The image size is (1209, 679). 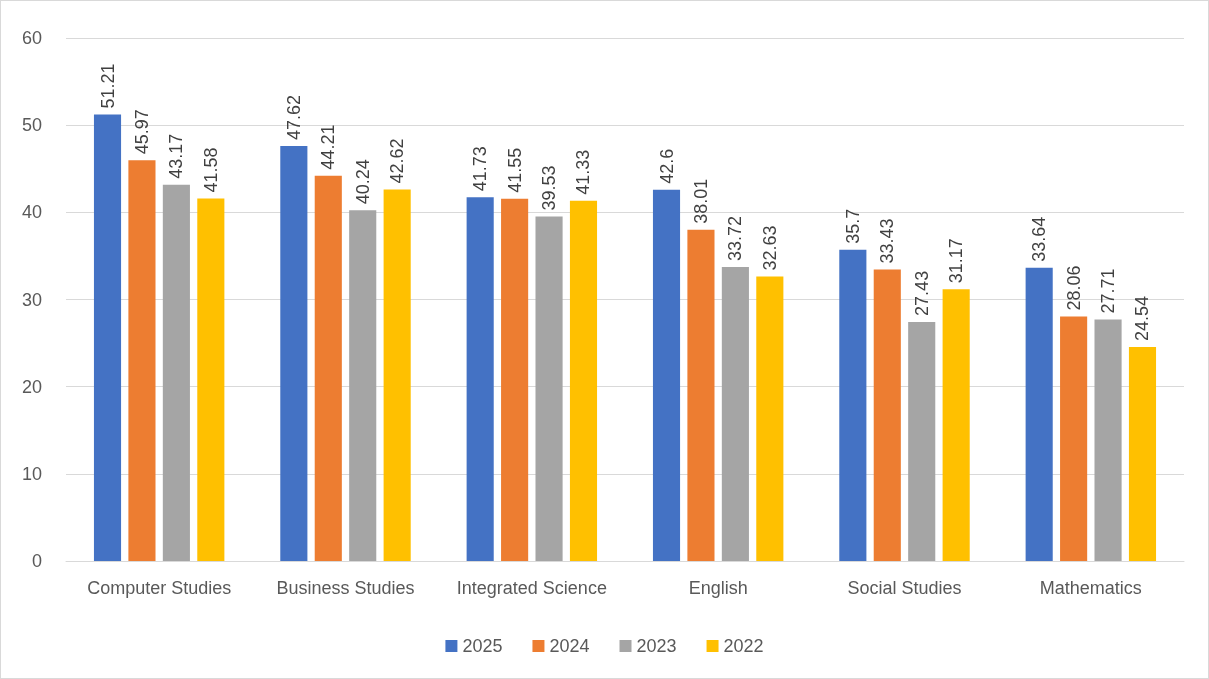 What do you see at coordinates (31, 212) in the screenshot?
I see `y-tick-label: 40` at bounding box center [31, 212].